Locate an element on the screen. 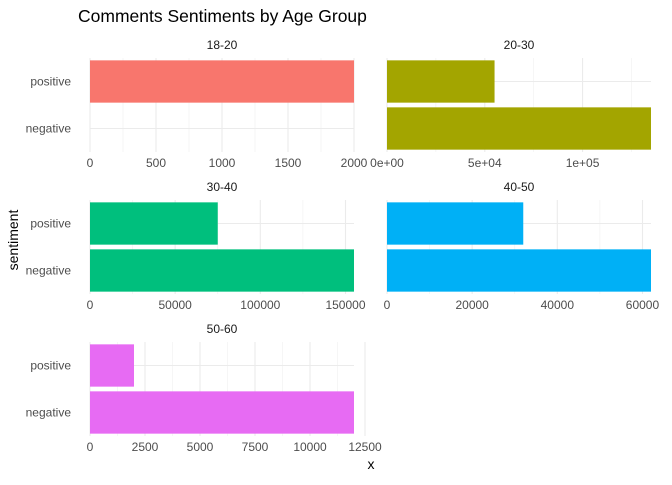  bar-18-20-positive is located at coordinates (222, 81).